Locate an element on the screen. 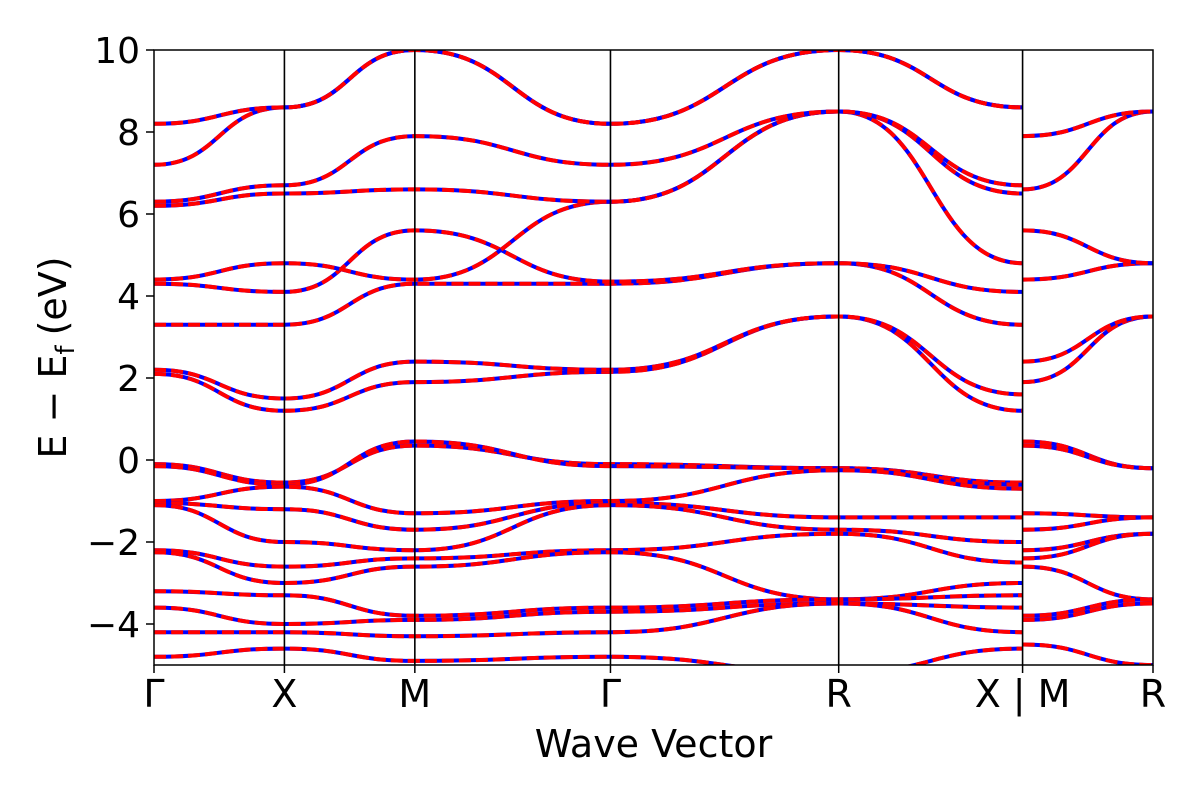 Image resolution: width=1200 pixels, height=800 pixels. y-tick-label: 8 is located at coordinates (128, 133).